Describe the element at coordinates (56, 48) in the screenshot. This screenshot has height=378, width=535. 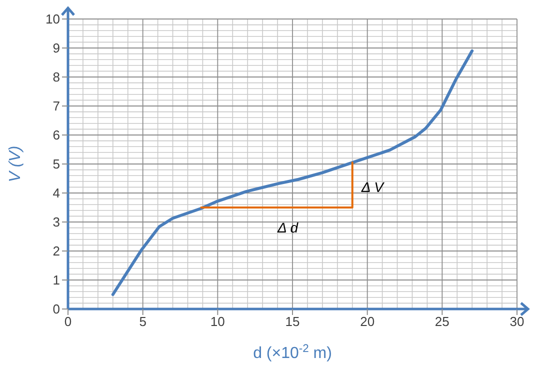
I see `y-tick-label: 9` at that location.